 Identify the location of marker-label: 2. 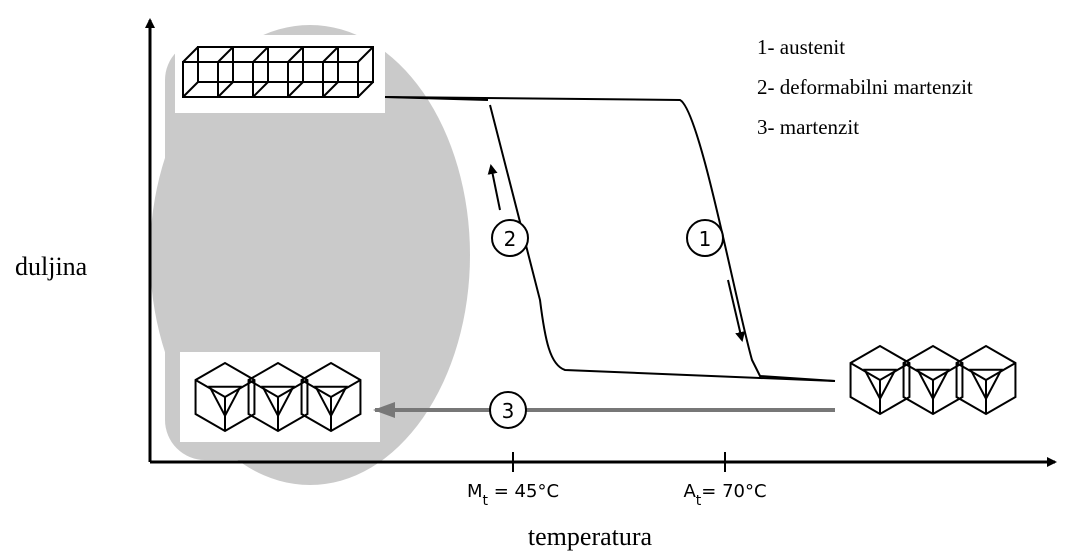
(510, 239).